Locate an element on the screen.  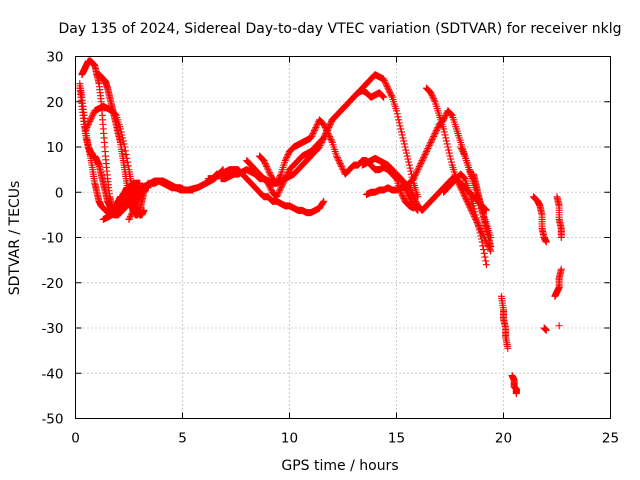
y-tick-label: -50 is located at coordinates (52, 420).